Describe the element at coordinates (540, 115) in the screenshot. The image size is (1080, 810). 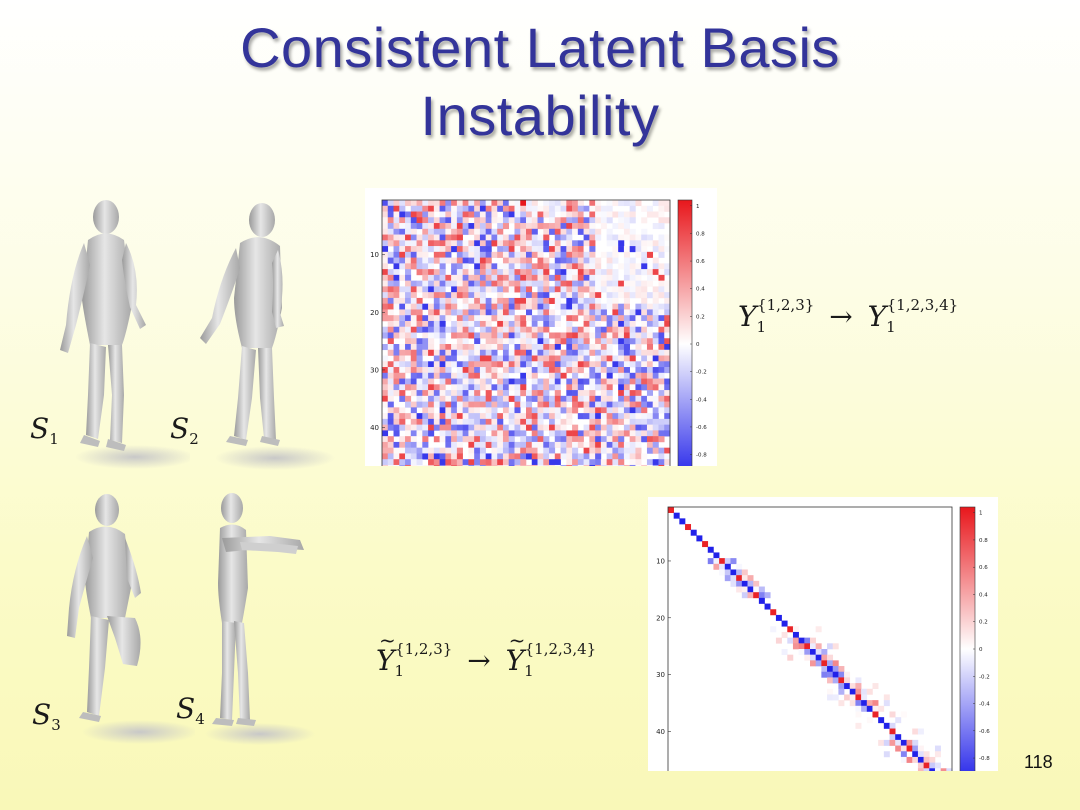
I see `title-line-2: Instability` at that location.